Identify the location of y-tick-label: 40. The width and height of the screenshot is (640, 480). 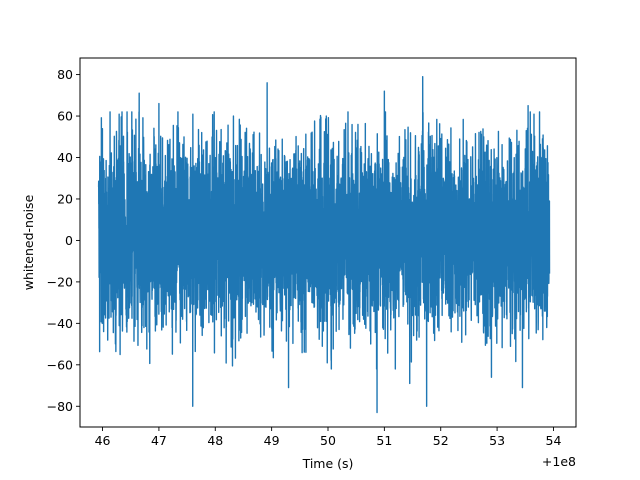
(65, 157).